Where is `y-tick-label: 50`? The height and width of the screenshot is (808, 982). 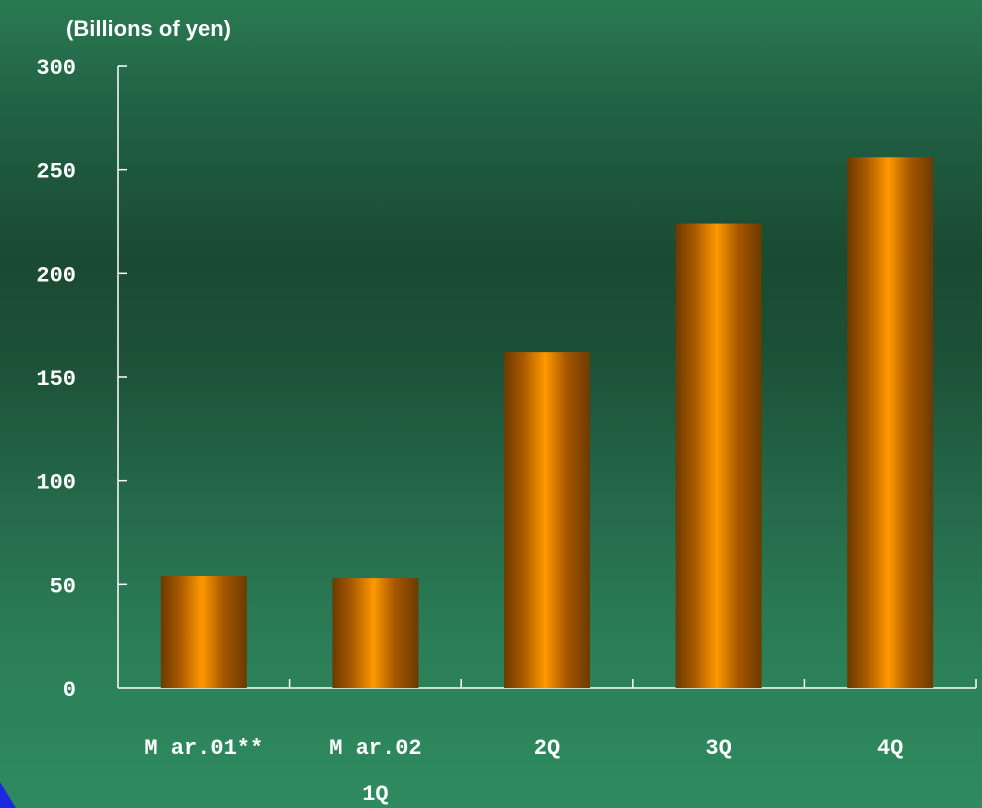
y-tick-label: 50 is located at coordinates (63, 586).